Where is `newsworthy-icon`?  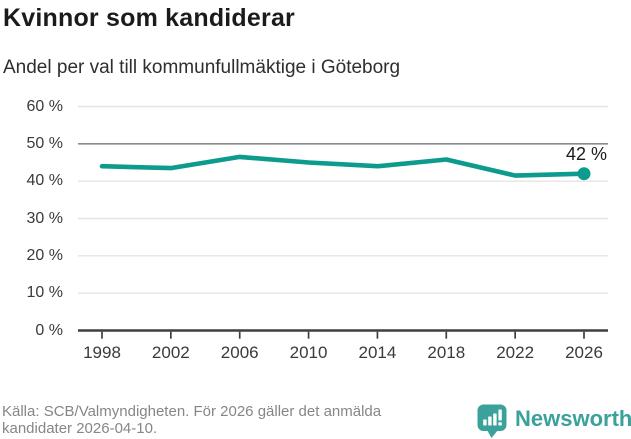 newsworthy-icon is located at coordinates (492, 421).